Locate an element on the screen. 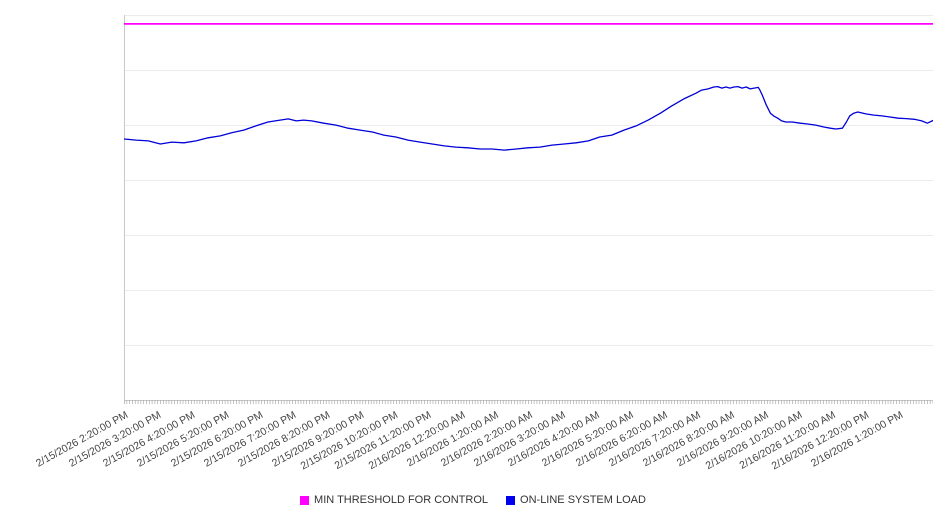 The width and height of the screenshot is (946, 526). x-axis-label: 2/16/2026 12:20:00 AM is located at coordinates (416, 441).